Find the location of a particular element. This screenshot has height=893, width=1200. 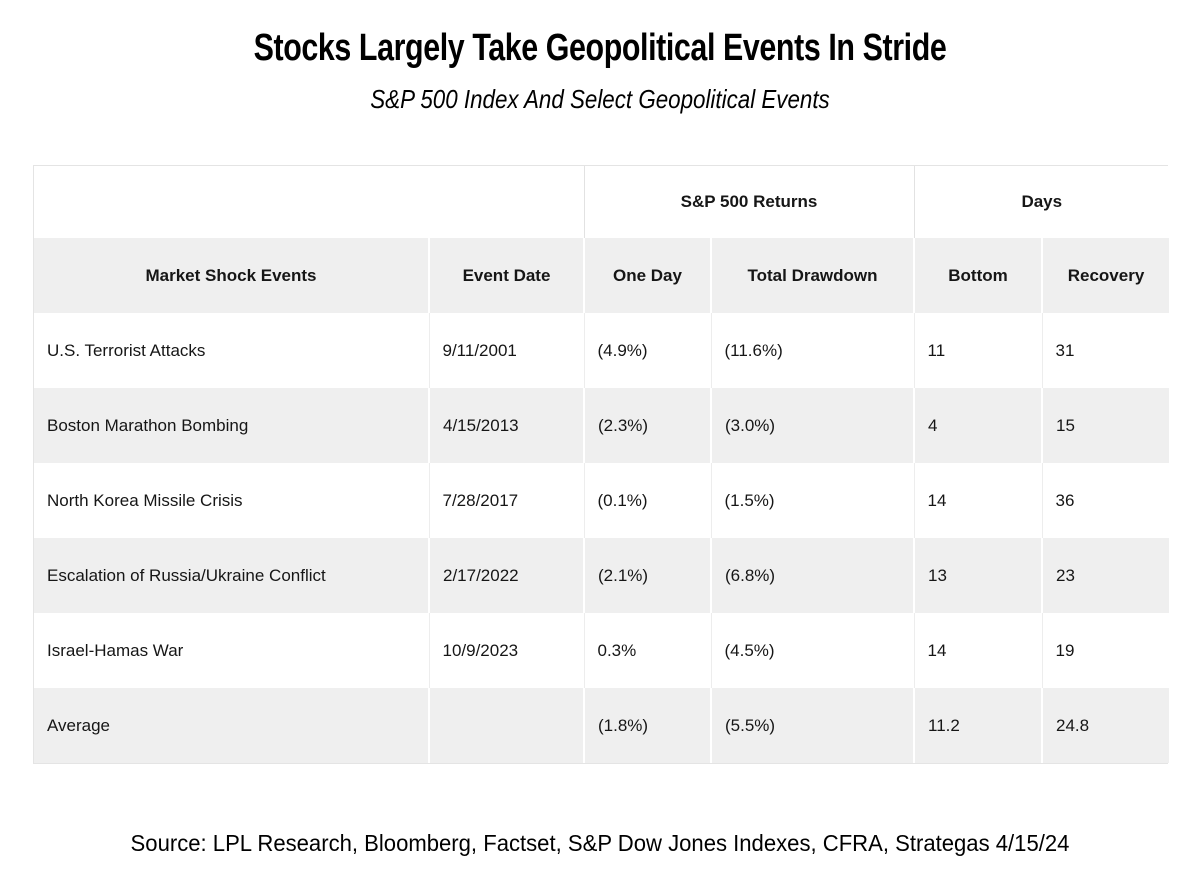

table-row-average: Average (1.8%) (5.5%) 11.2 24.8 is located at coordinates (602, 725).